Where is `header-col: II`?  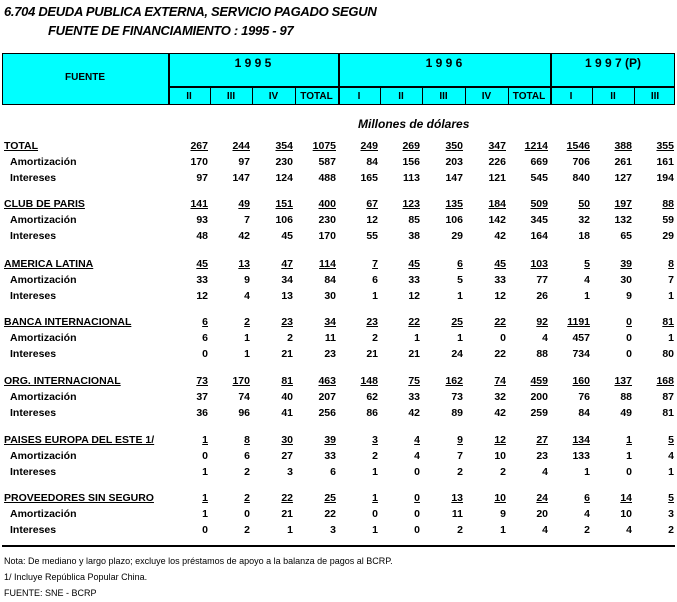
header-col: II is located at coordinates (189, 96).